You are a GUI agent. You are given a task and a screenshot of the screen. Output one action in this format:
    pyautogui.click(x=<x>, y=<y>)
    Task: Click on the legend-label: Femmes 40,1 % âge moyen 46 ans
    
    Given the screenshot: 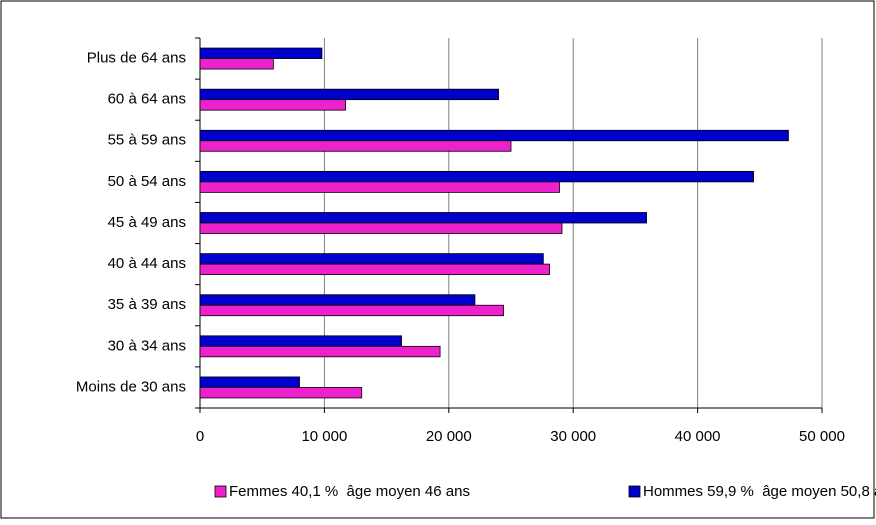 What is the action you would take?
    pyautogui.click(x=349, y=491)
    